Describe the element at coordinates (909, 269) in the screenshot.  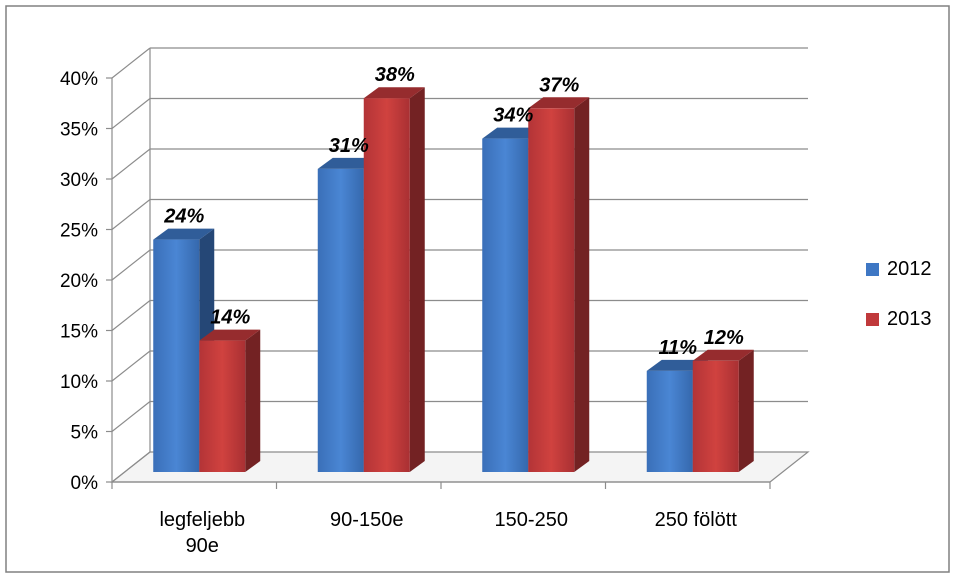
I see `legend-label: 2012` at that location.